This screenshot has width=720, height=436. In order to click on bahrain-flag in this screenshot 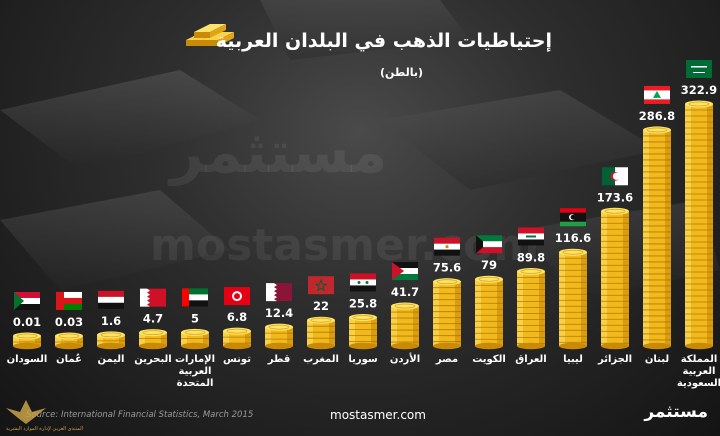, I will do `click(153, 297)`.